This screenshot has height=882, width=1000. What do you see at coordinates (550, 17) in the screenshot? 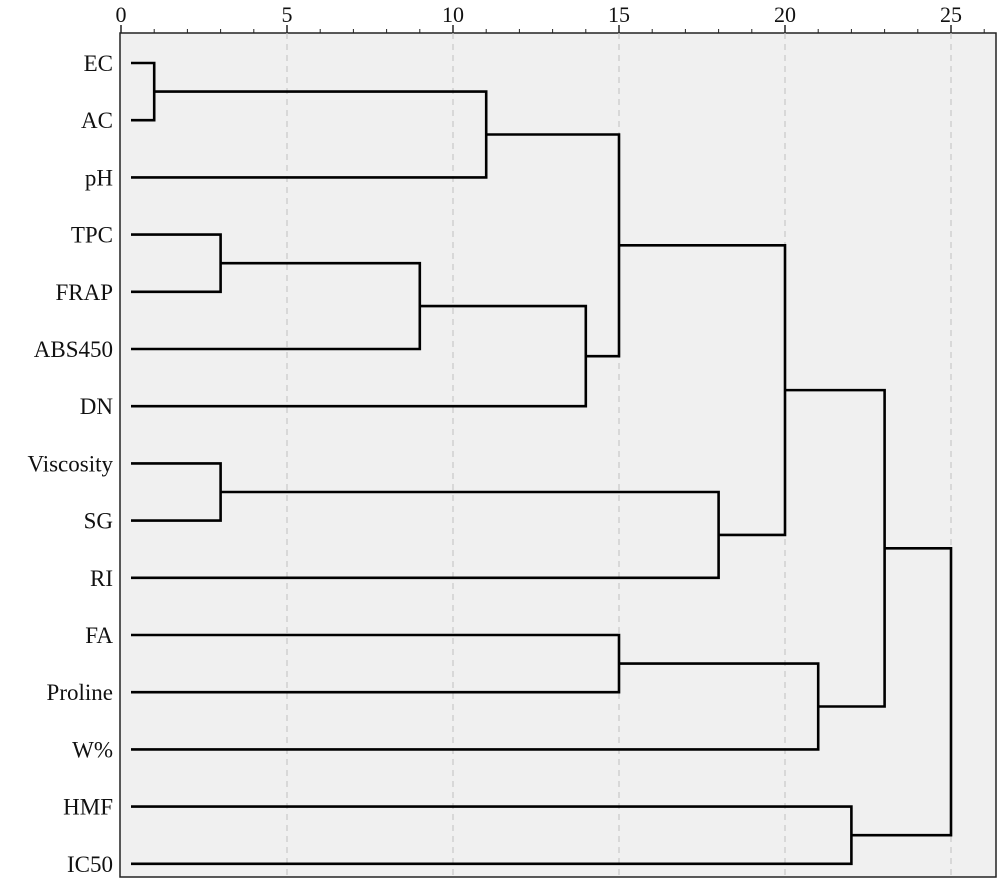
I see `x-axis: 0 5 10 15 20 25` at bounding box center [550, 17].